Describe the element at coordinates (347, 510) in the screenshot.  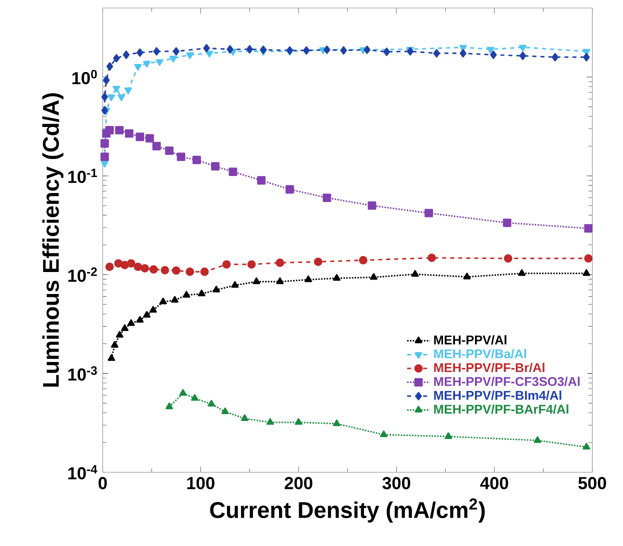
I see `x-axis-title: Current Density (mA/cm$^{2}$)` at that location.